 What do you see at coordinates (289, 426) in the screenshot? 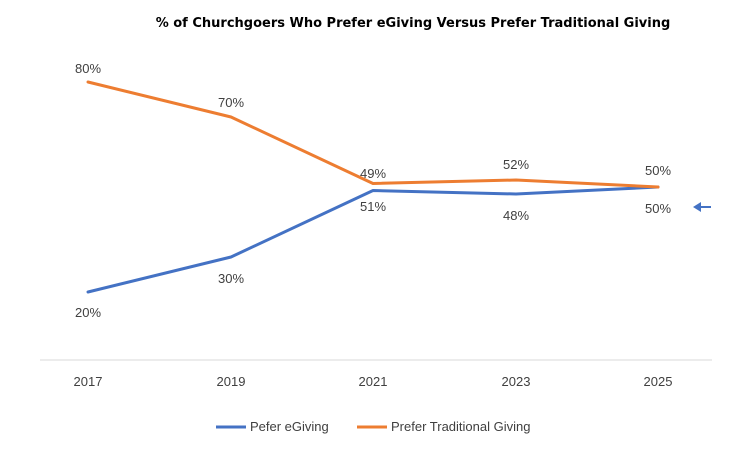
I see `legend-label: Pefer eGiving` at bounding box center [289, 426].